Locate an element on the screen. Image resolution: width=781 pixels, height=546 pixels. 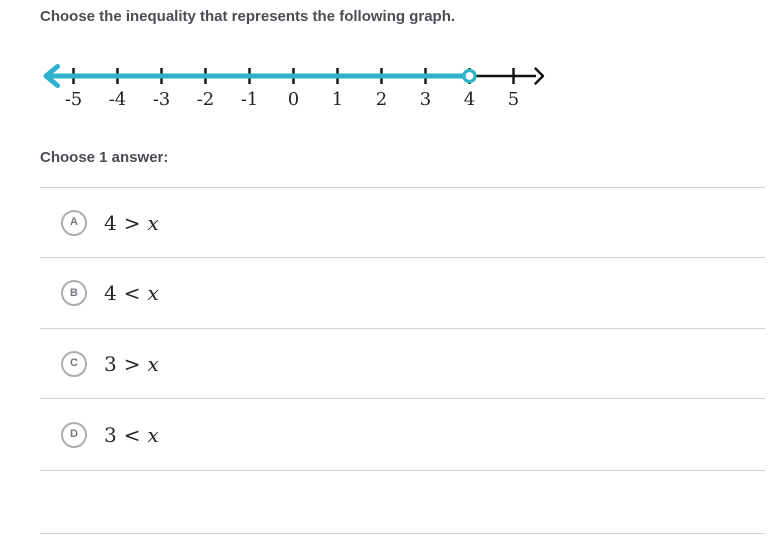
answer-option-b: B 4 < x is located at coordinates (402, 293).